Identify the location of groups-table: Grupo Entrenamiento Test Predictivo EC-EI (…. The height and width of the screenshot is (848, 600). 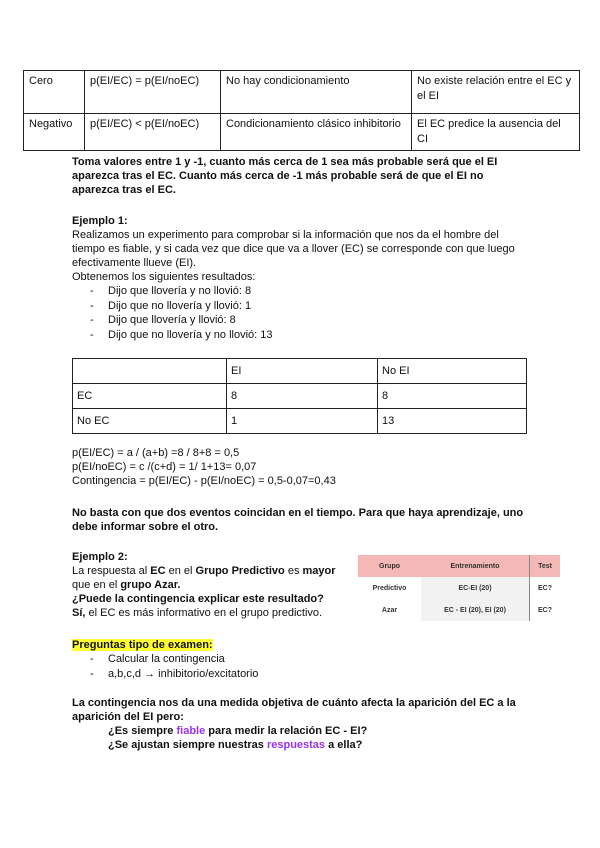
(459, 588).